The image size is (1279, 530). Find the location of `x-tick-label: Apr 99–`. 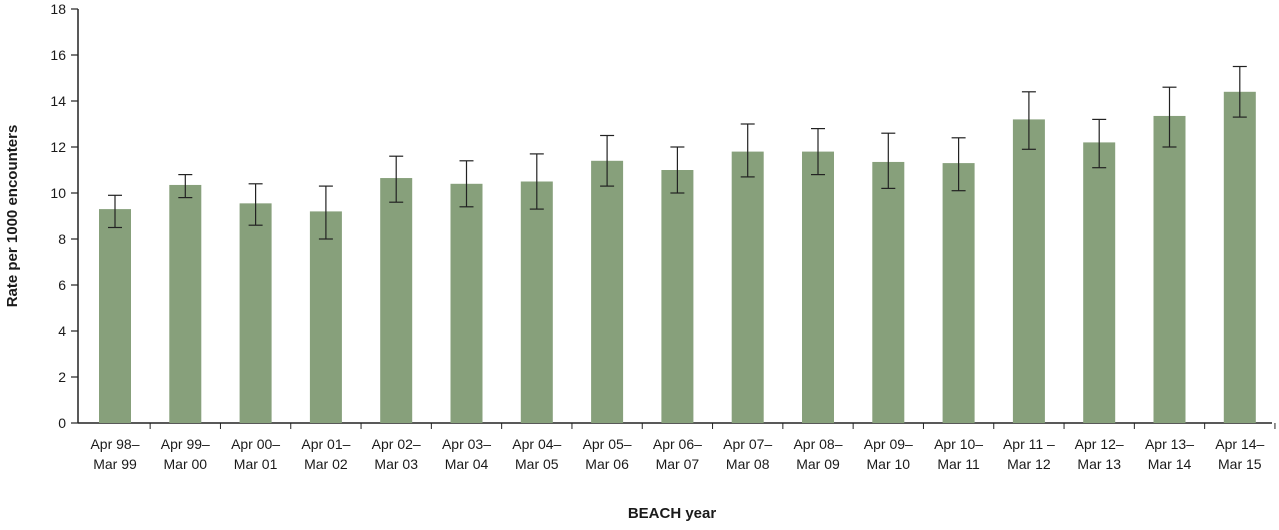

x-tick-label: Apr 99– is located at coordinates (185, 444).